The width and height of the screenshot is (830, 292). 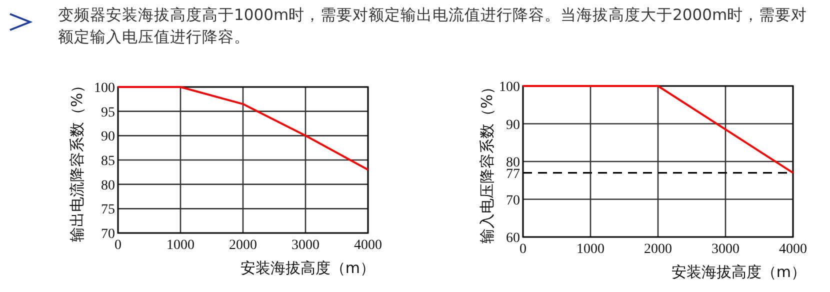 What do you see at coordinates (108, 161) in the screenshot?
I see `y-tick-label: 85` at bounding box center [108, 161].